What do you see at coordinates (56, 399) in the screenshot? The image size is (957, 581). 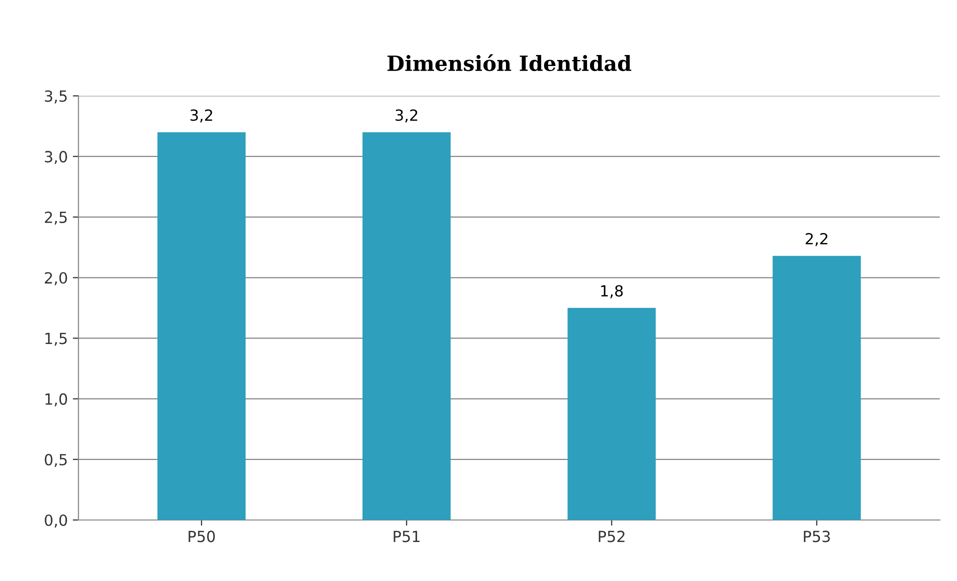 I see `y-tick-label: 1,0` at bounding box center [56, 399].